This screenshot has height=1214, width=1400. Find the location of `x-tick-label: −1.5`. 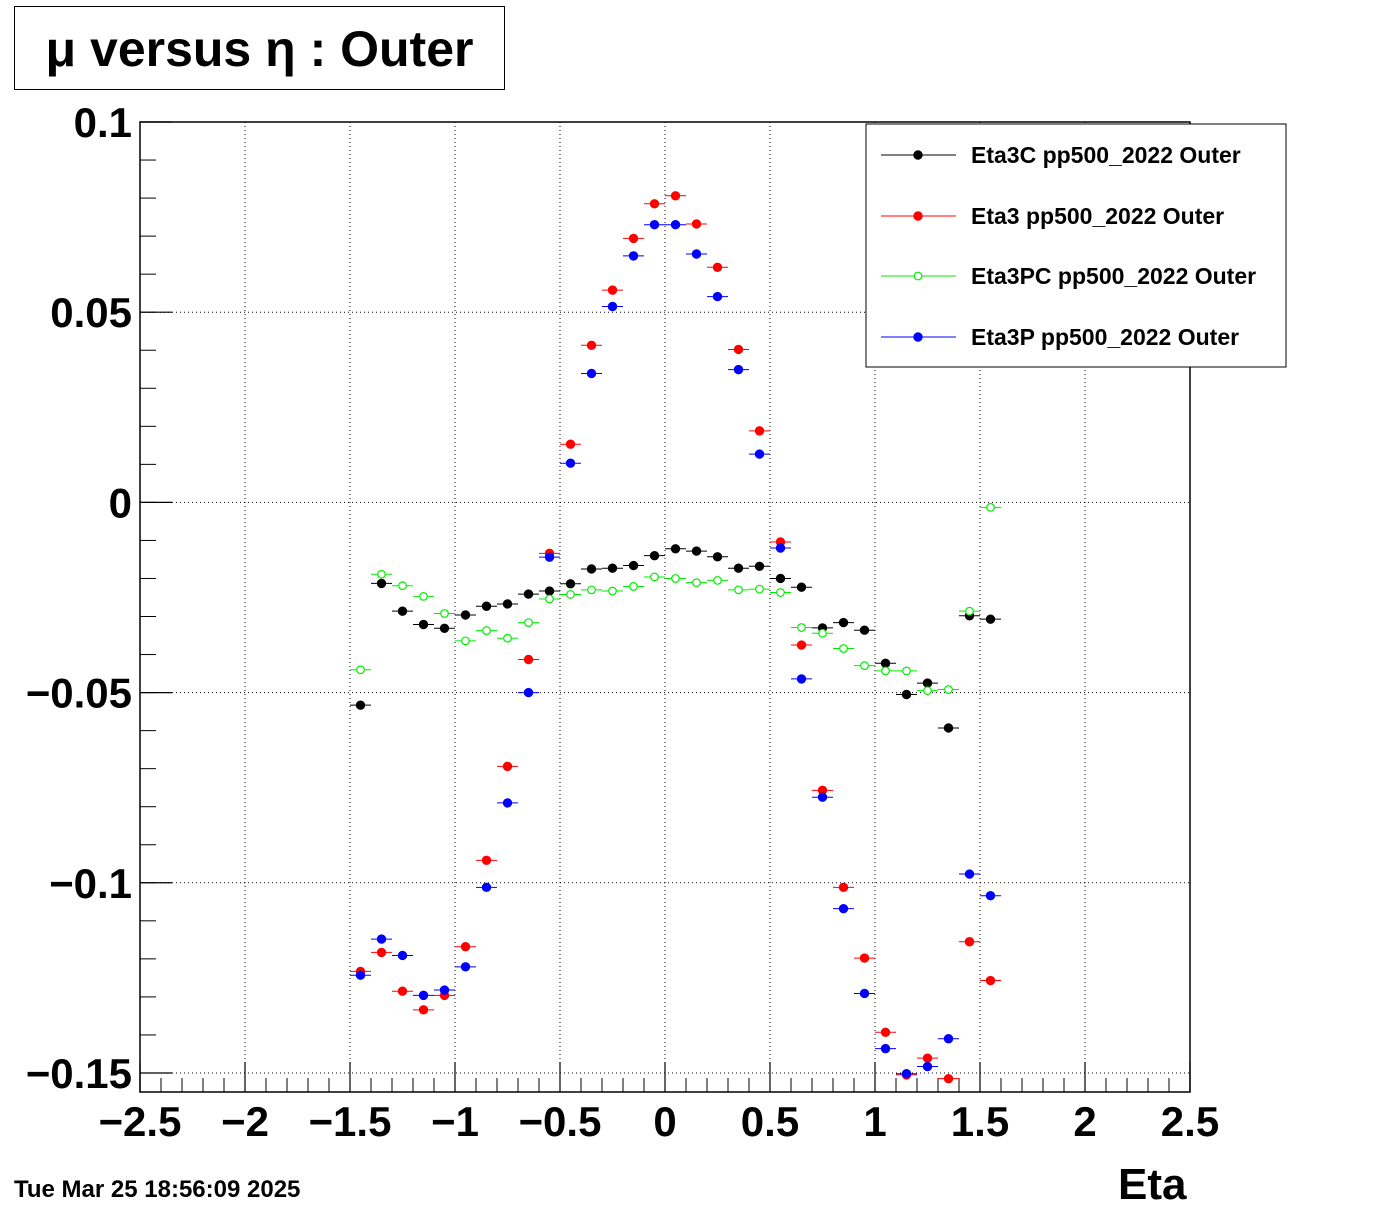

x-tick-label: −1.5 is located at coordinates (350, 1121).